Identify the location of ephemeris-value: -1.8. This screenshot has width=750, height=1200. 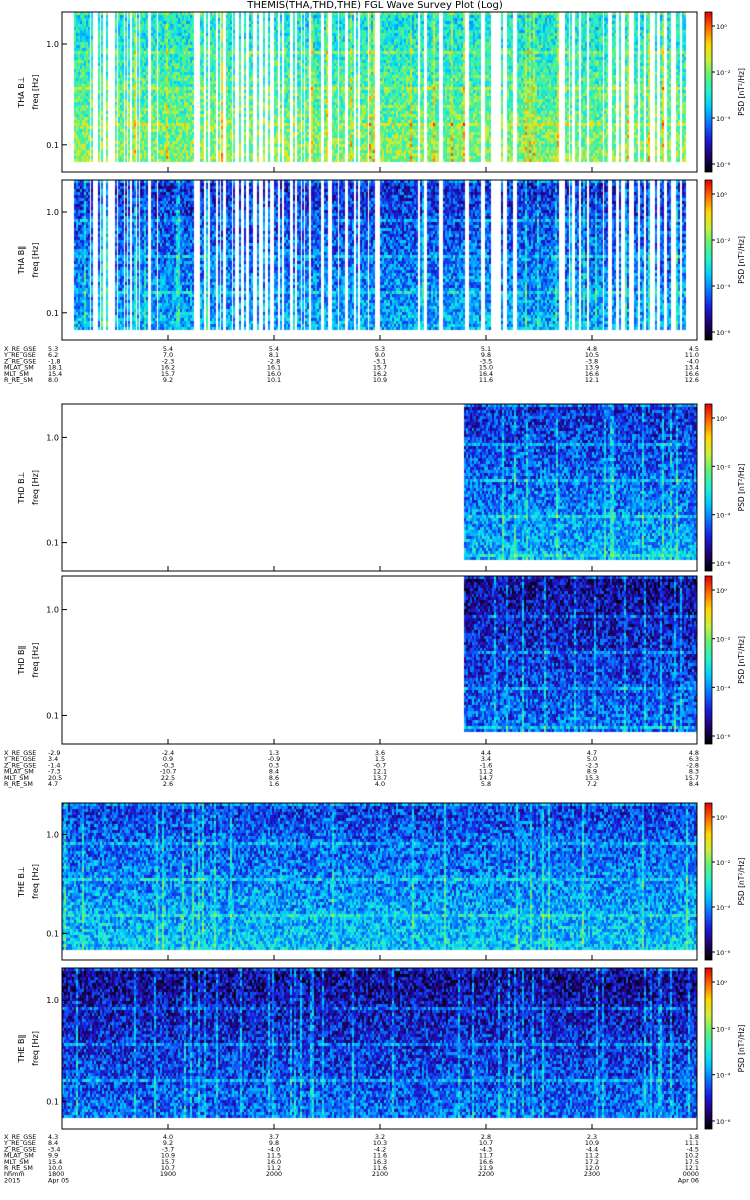
(54, 361).